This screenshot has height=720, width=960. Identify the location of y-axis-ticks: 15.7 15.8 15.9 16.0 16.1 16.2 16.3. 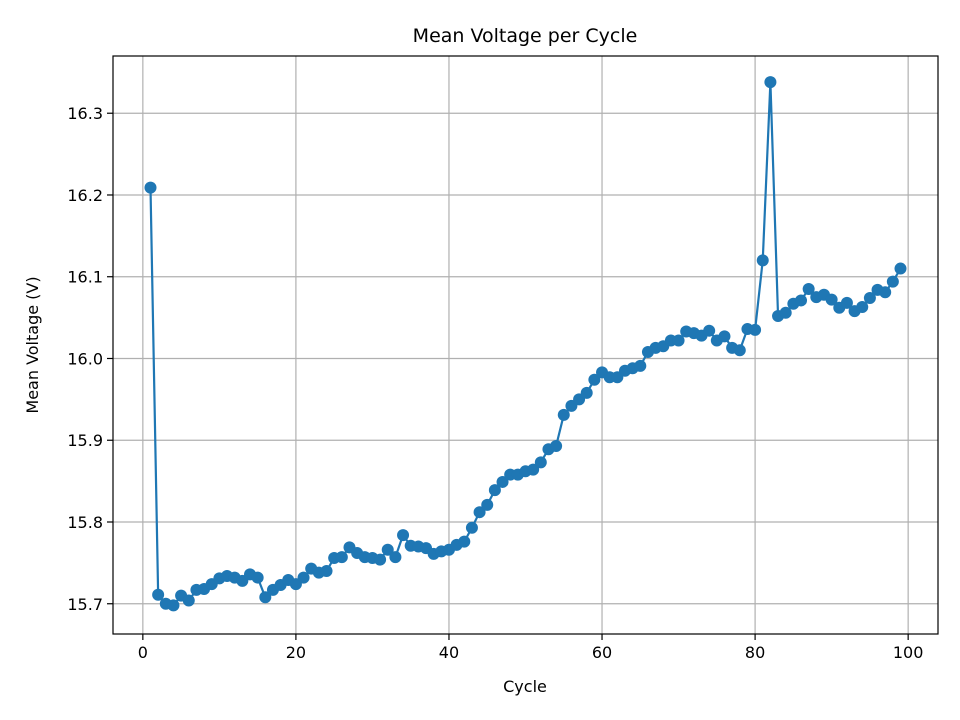
(90, 359).